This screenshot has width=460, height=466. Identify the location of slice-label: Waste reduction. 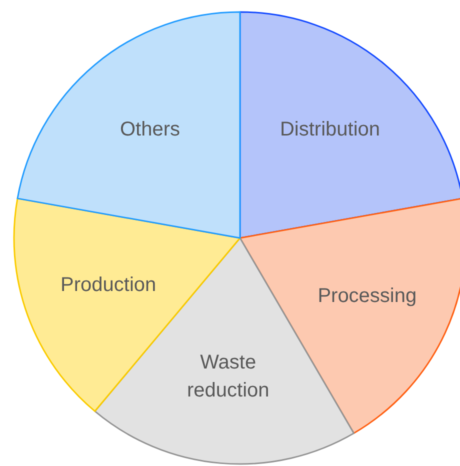
(228, 377).